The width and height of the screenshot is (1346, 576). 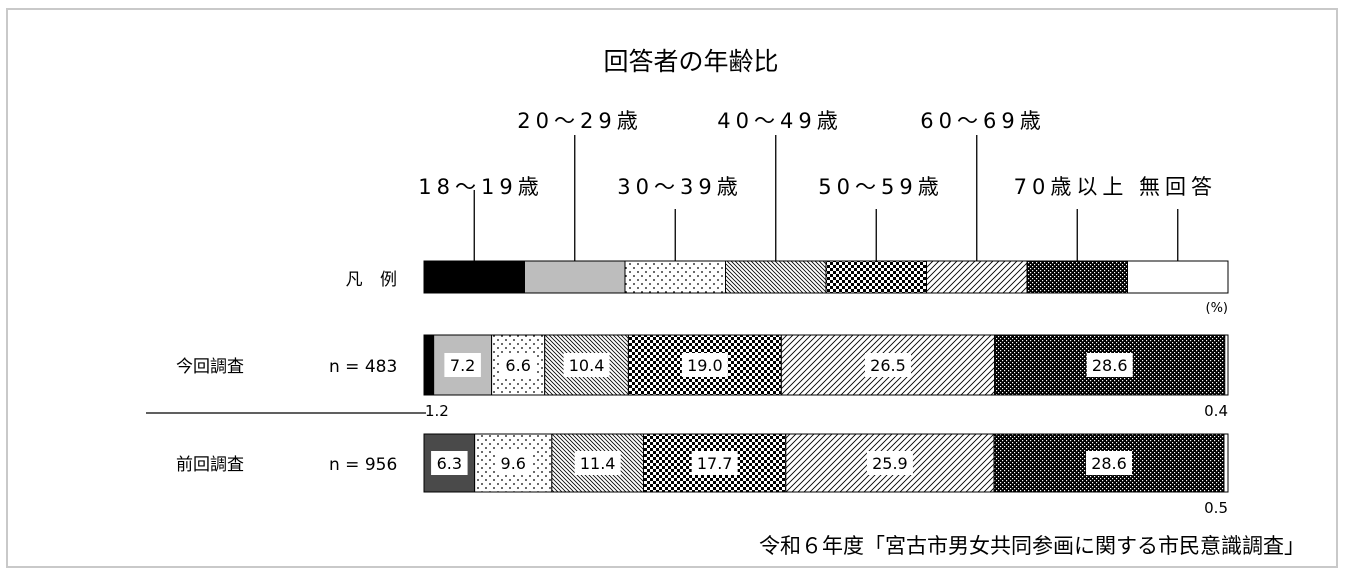 What do you see at coordinates (363, 367) in the screenshot?
I see `row-n-0: n = 483` at bounding box center [363, 367].